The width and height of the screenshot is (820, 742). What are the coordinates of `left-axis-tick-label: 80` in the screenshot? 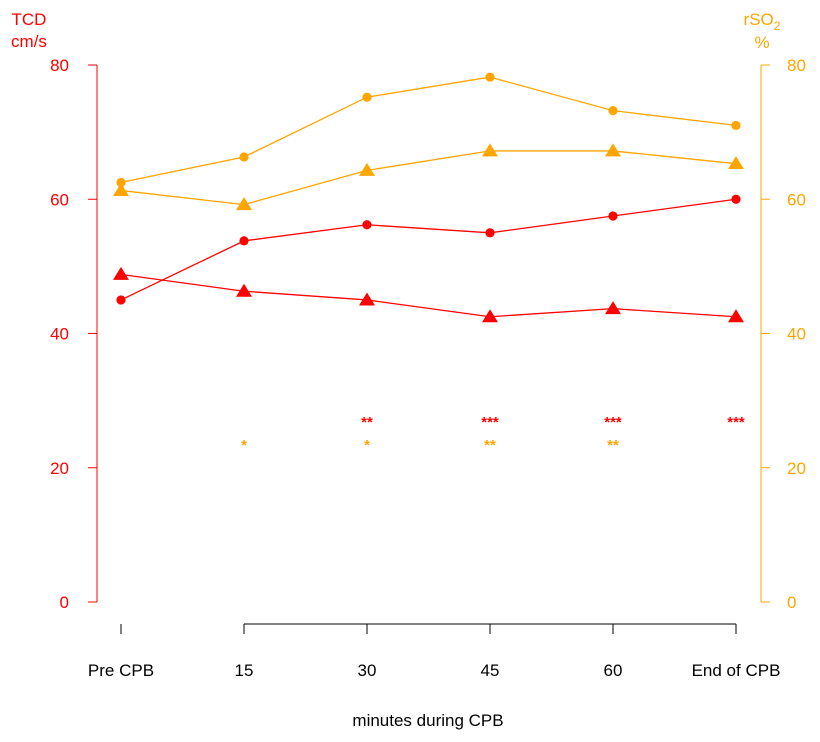 It's located at (59, 65).